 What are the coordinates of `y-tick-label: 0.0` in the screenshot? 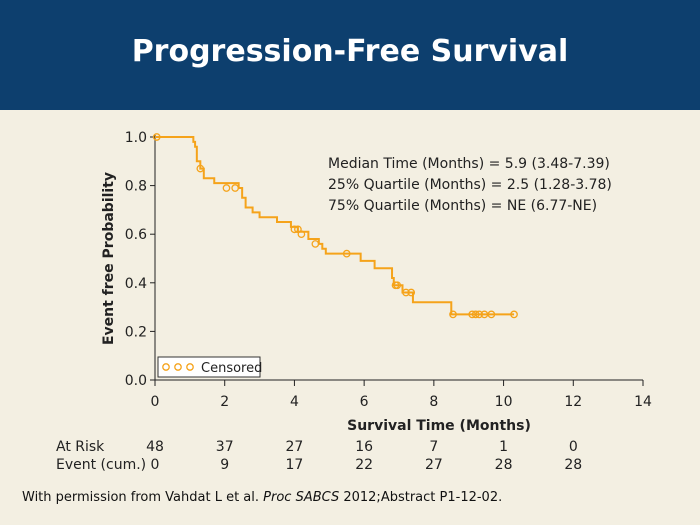 It's located at (136, 381).